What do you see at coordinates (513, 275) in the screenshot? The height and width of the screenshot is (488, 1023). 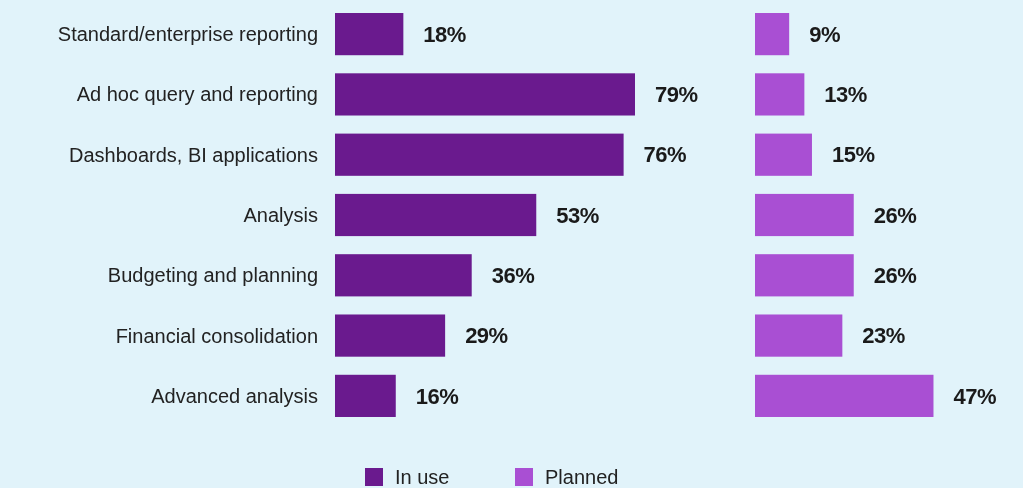 I see `data-label: 36%` at bounding box center [513, 275].